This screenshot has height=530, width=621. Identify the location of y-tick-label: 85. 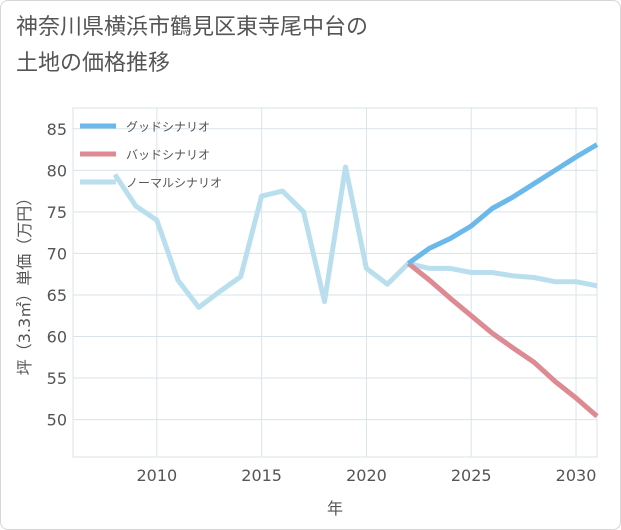
(57, 129).